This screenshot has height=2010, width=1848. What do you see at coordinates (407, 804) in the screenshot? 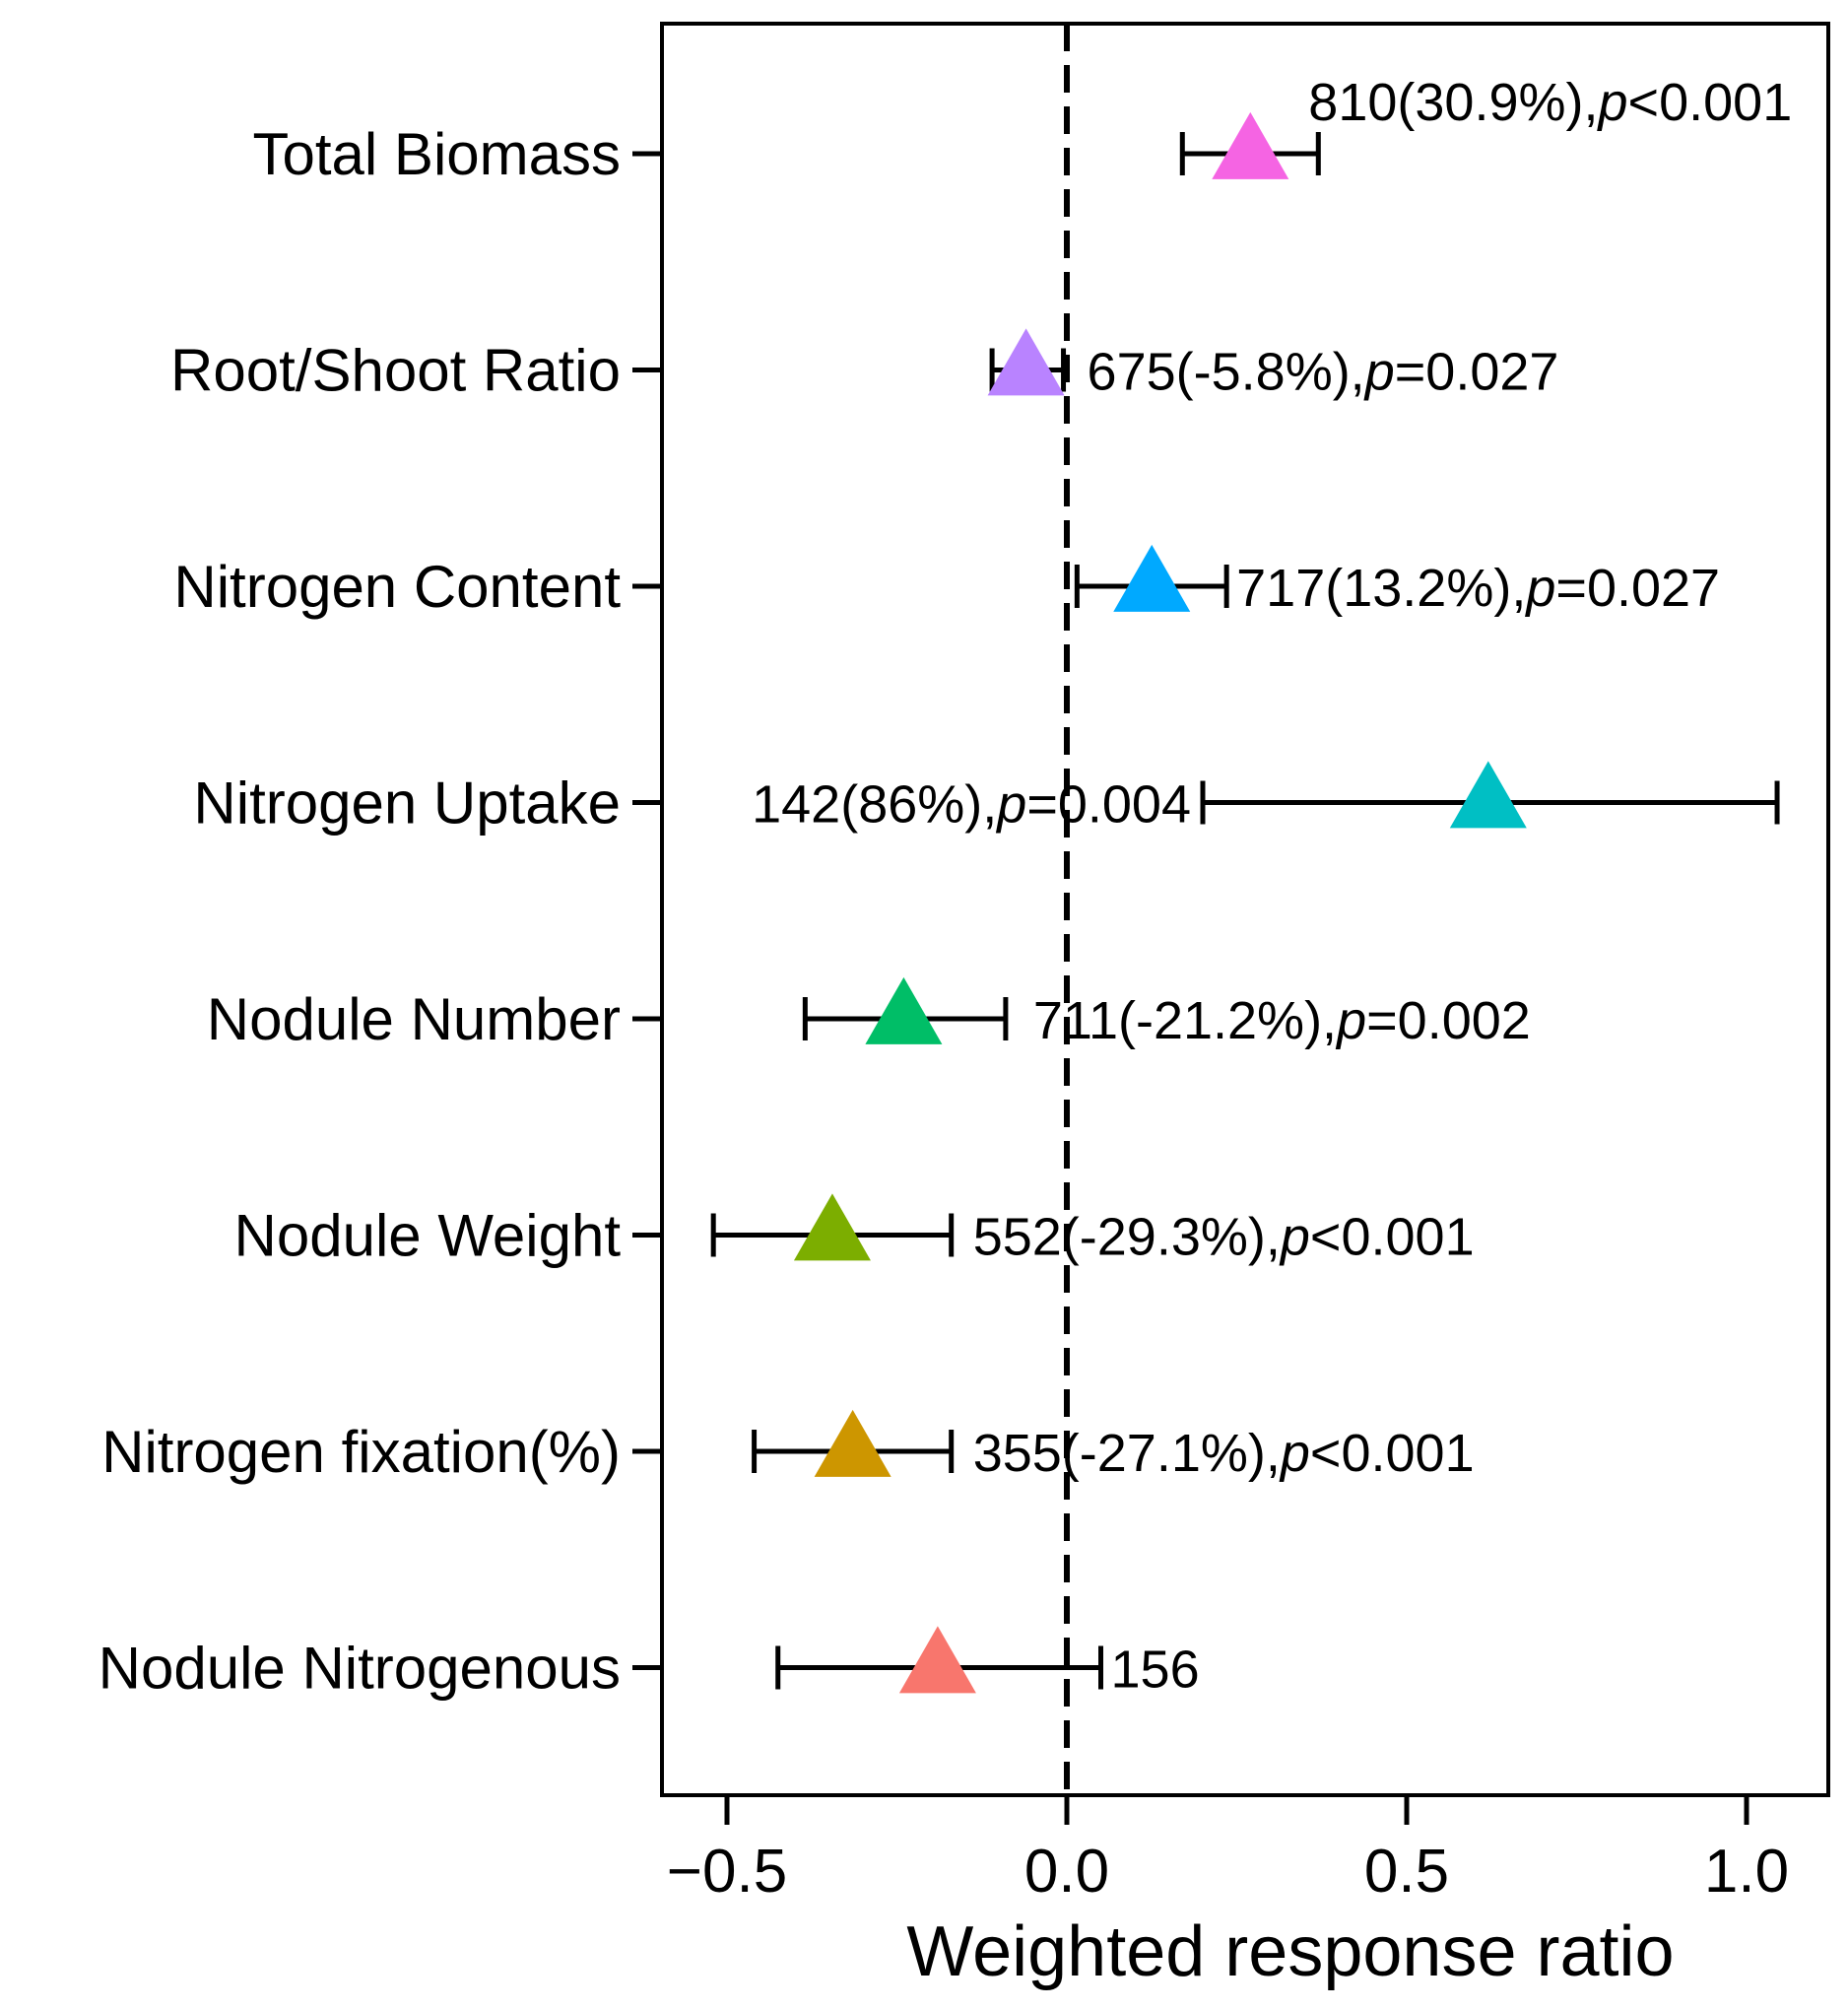
I see `category-label: Nitrogen Uptake` at bounding box center [407, 804].